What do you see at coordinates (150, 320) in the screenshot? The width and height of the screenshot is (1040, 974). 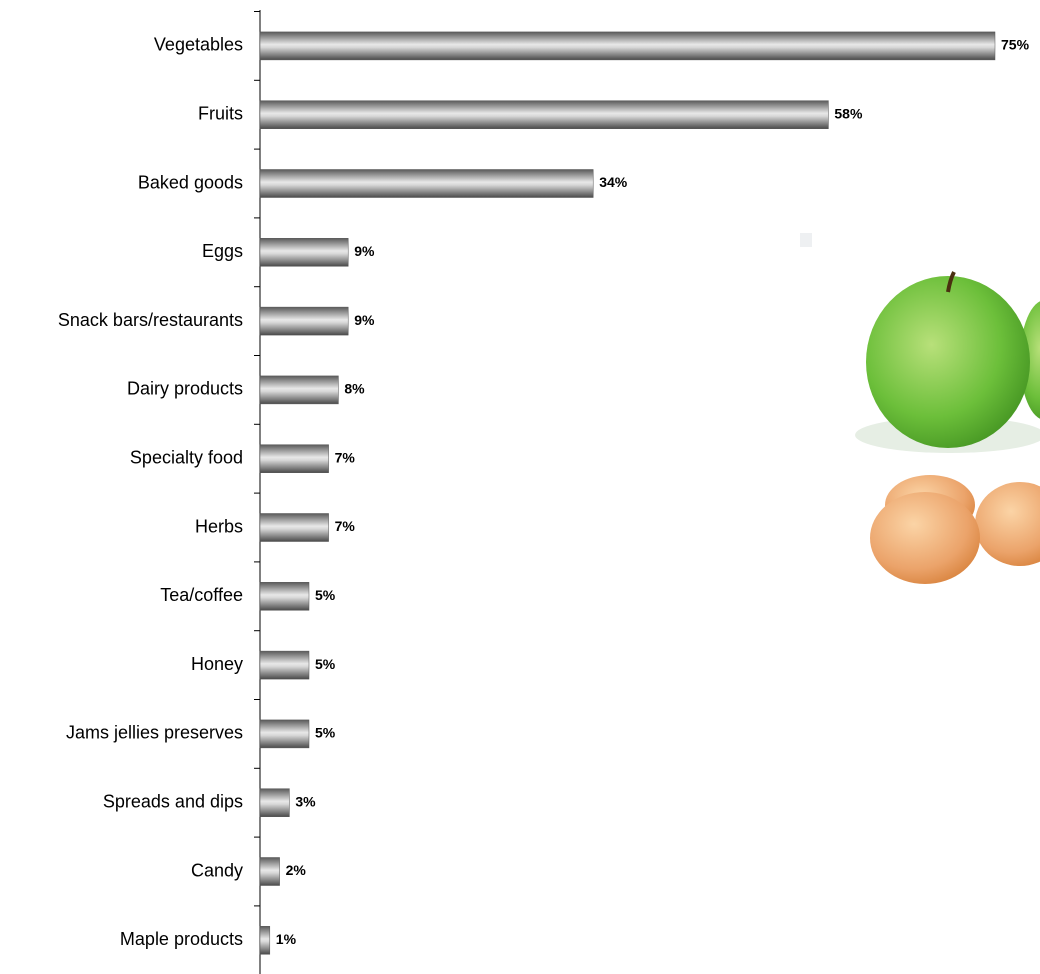 I see `y-tick-label: Snack bars/restaurants` at bounding box center [150, 320].